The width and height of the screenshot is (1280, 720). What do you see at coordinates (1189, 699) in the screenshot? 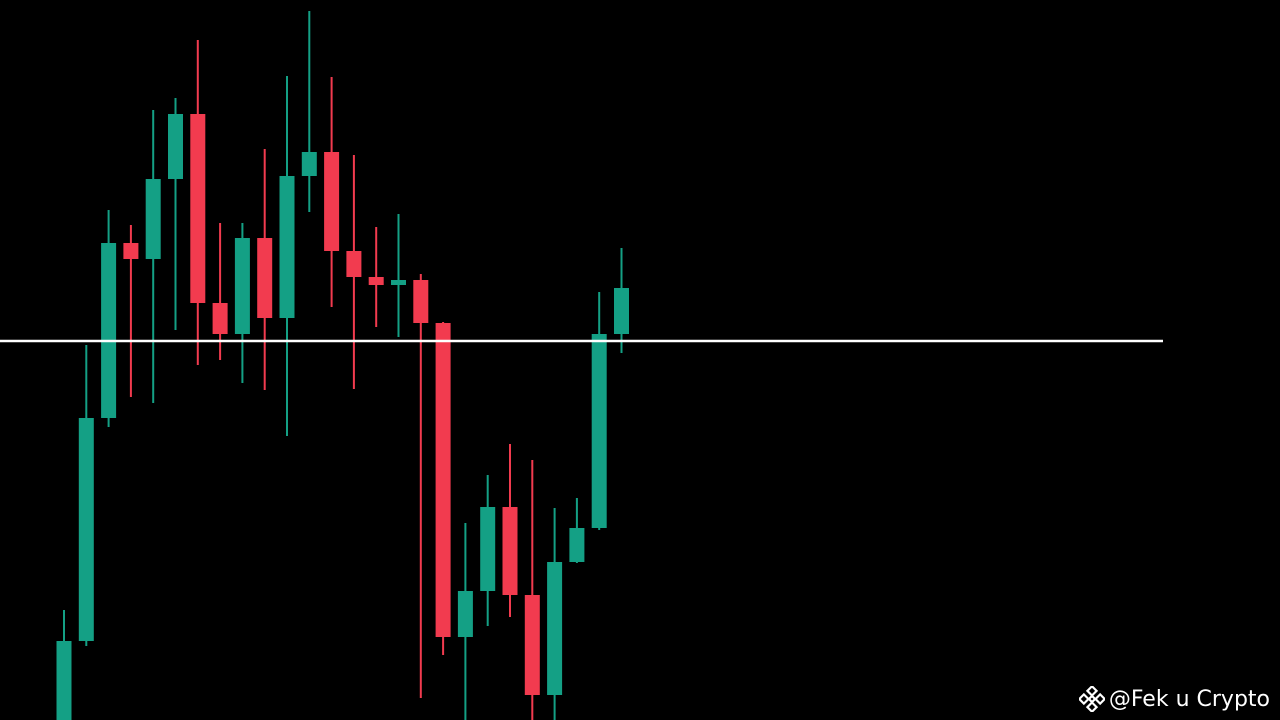
I see `watermark-text: @Fek u Crypto` at bounding box center [1189, 699].